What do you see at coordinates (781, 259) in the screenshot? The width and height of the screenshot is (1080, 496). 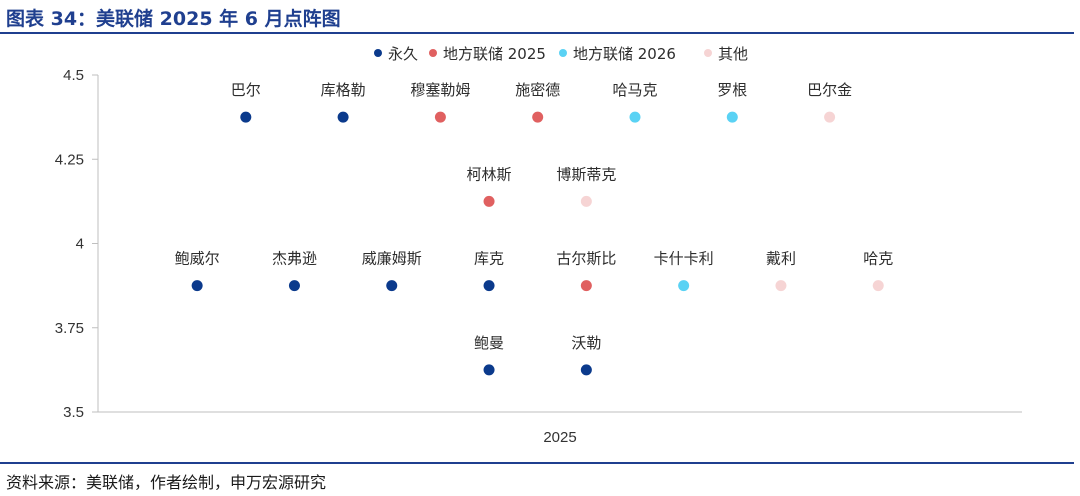 I see `dot-label: 戴利` at bounding box center [781, 259].